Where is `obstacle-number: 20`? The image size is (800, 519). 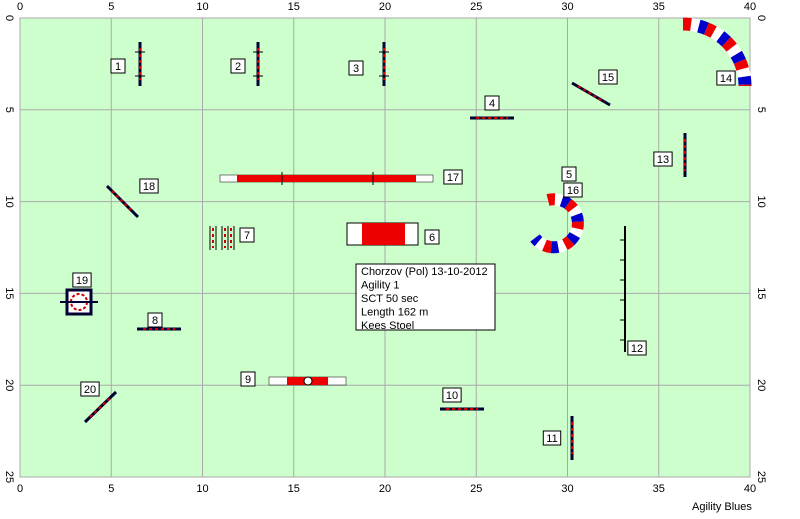 obstacle-number: 20 is located at coordinates (90, 390).